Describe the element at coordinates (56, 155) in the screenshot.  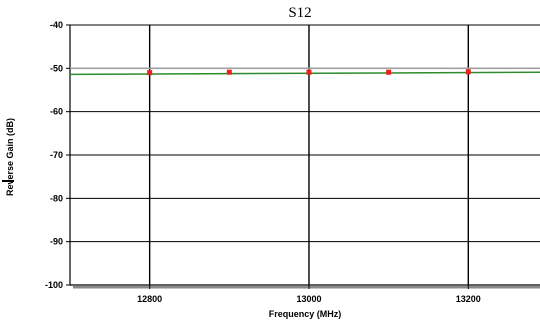
I see `y-tick-label: -70` at that location.